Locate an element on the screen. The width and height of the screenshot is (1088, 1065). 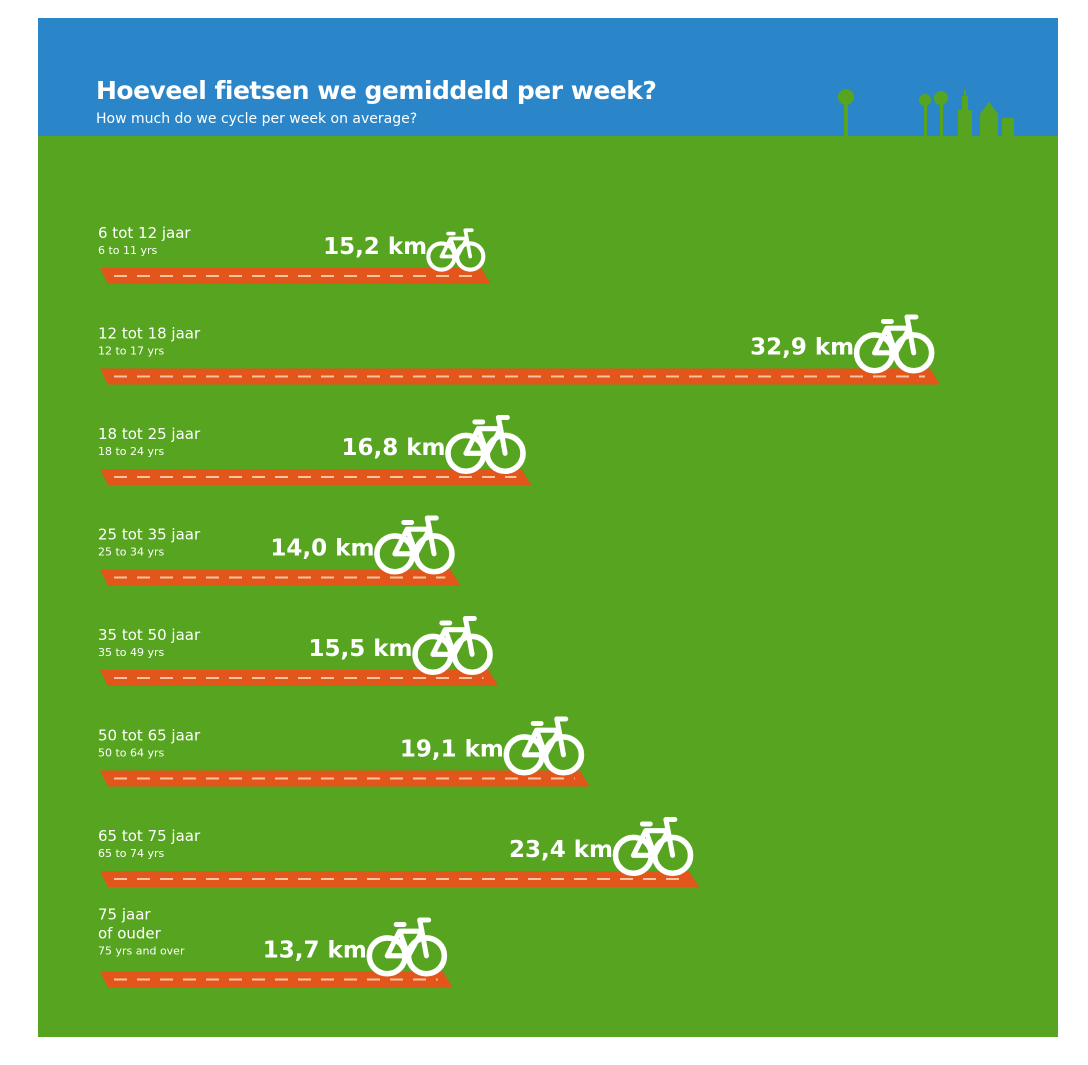
value-label: 14,0 km is located at coordinates (322, 549).